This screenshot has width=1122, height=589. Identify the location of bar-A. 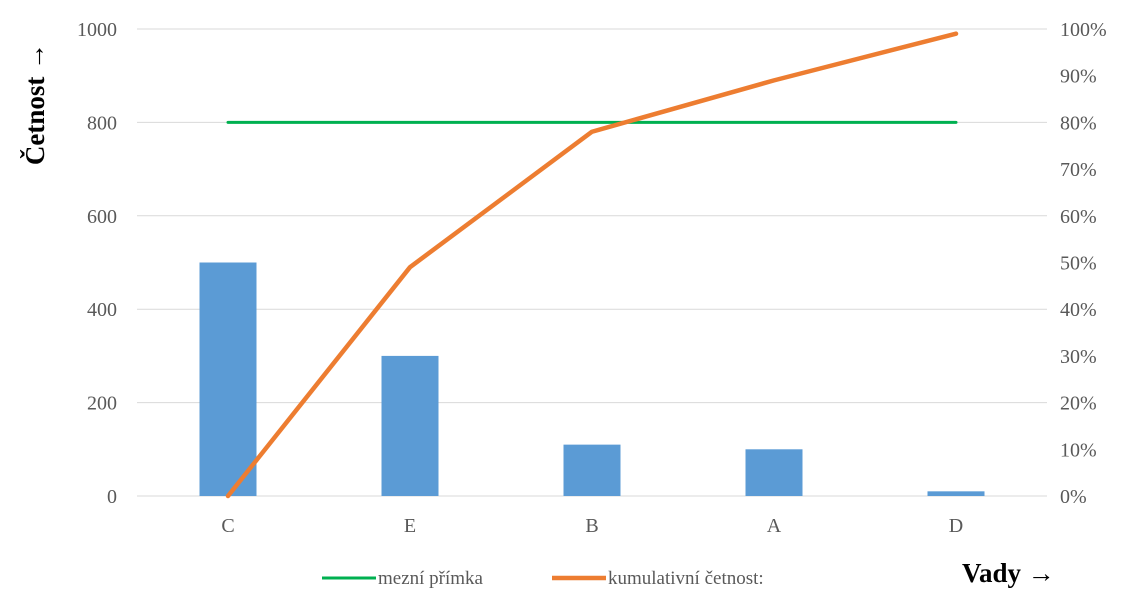
(774, 472).